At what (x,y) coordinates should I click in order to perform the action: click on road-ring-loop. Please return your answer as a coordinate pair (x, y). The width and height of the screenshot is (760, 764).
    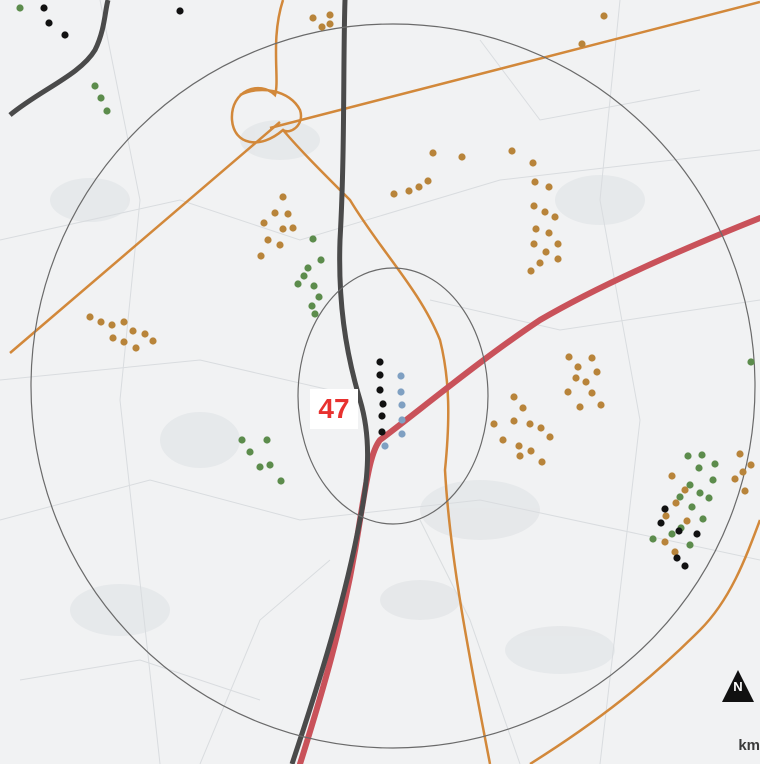
    Looking at the image, I should click on (271, 110).